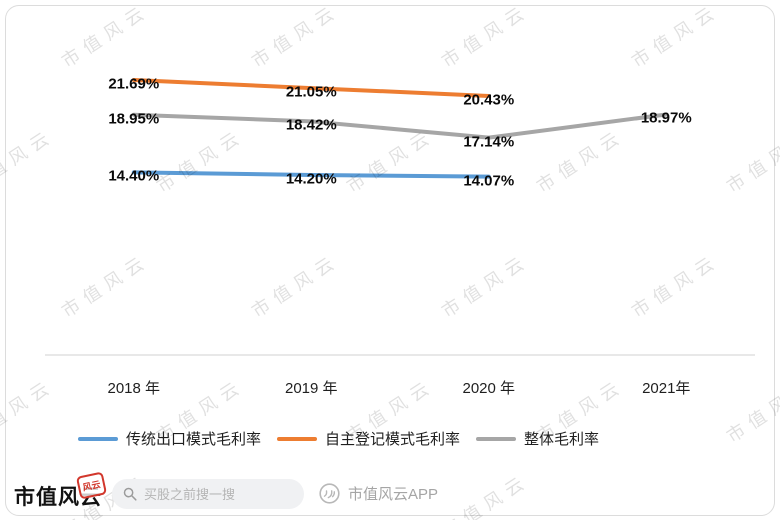 Image resolution: width=780 pixels, height=520 pixels. I want to click on data-label: 18.42%, so click(311, 125).